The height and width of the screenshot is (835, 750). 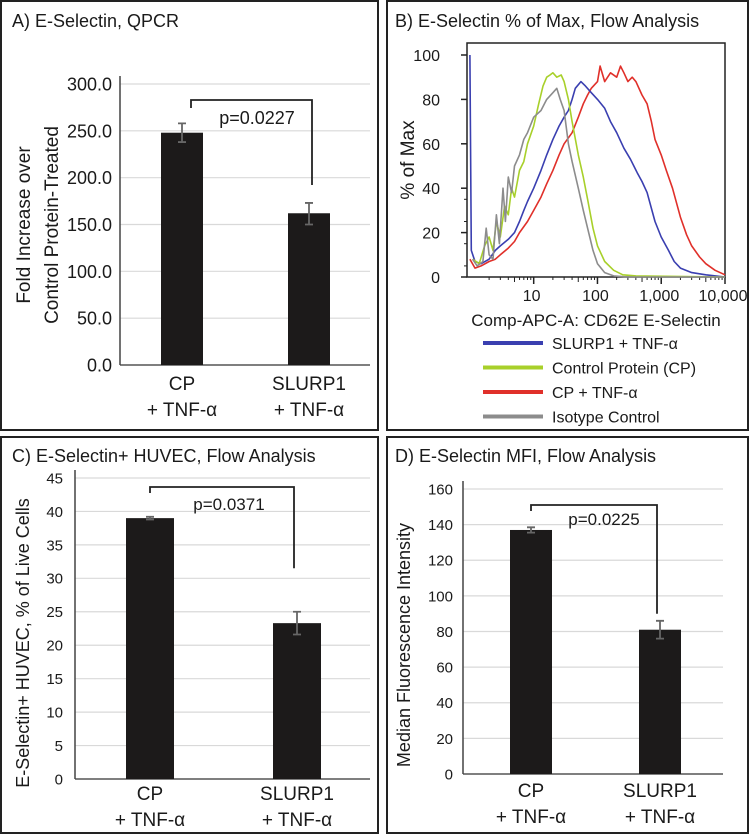 What do you see at coordinates (94, 319) in the screenshot?
I see `y-tick-label: 50.0` at bounding box center [94, 319].